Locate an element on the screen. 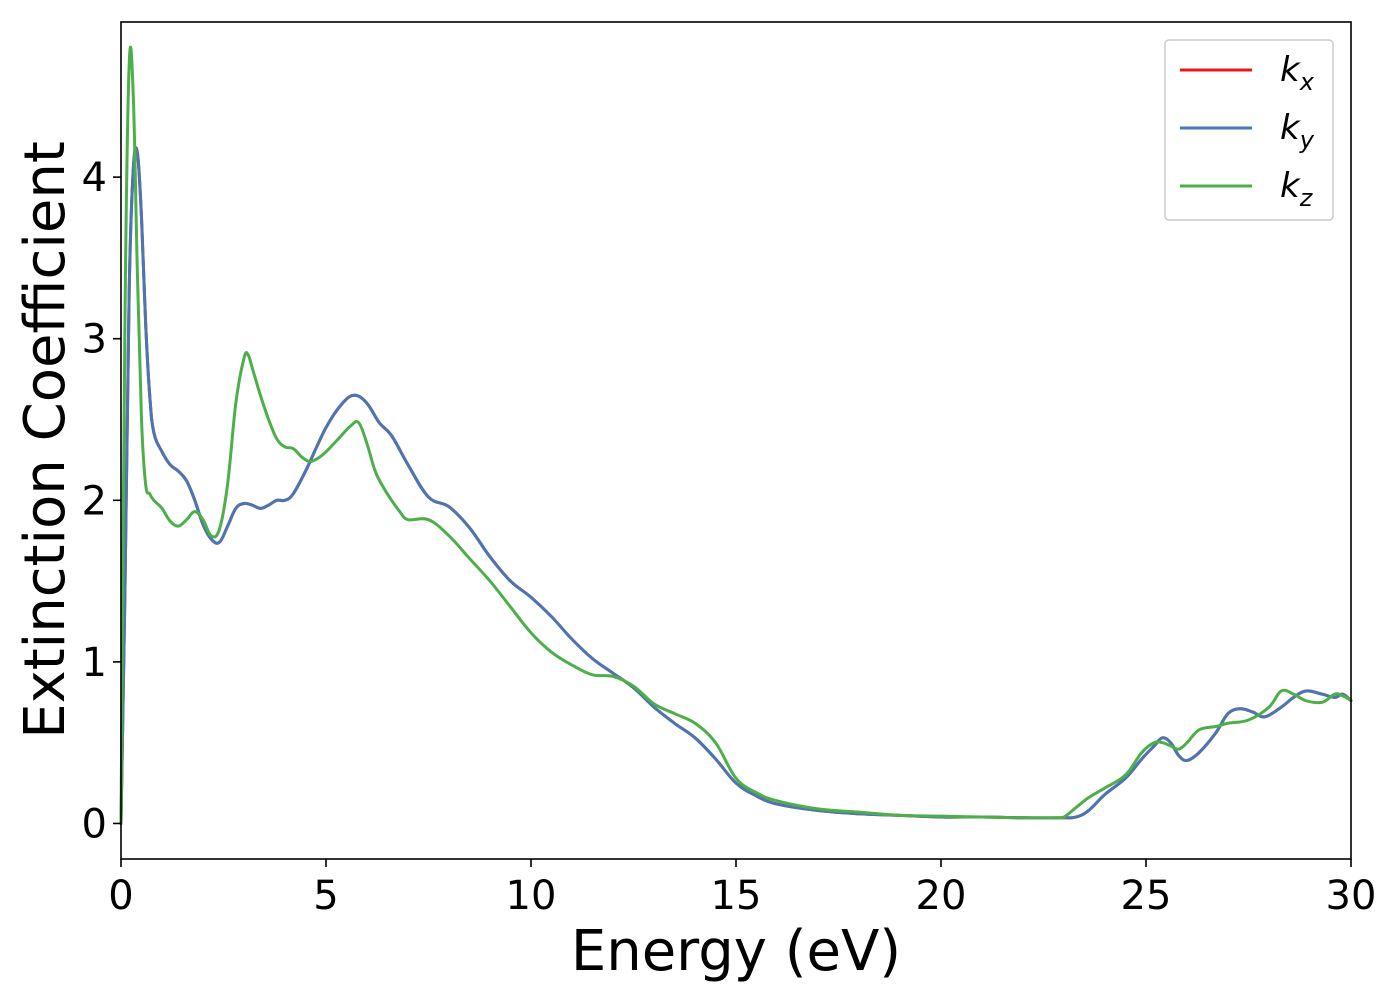  legend-label: kx is located at coordinates (1297, 73).